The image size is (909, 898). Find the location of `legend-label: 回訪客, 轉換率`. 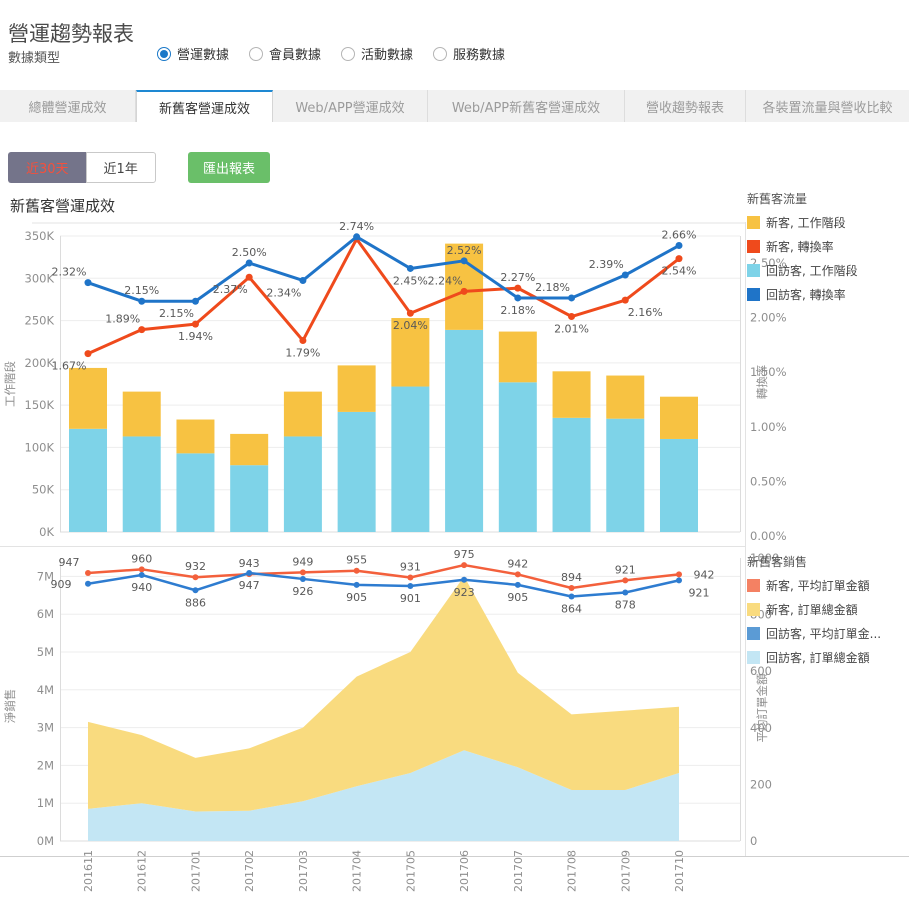

legend-label: 回訪客, 轉換率 is located at coordinates (806, 295).